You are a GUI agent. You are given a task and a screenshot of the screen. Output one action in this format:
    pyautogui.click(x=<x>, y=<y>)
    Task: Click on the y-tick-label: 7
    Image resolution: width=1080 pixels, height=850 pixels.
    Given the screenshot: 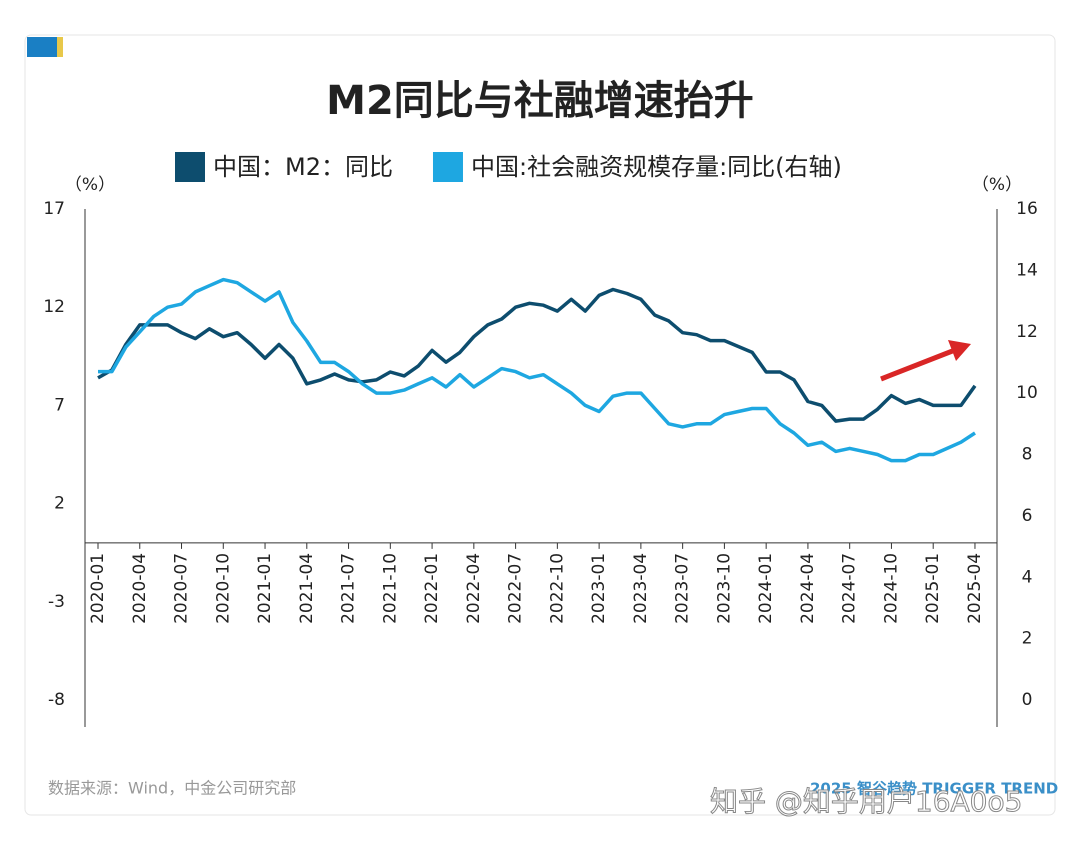 What is the action you would take?
    pyautogui.click(x=59, y=405)
    